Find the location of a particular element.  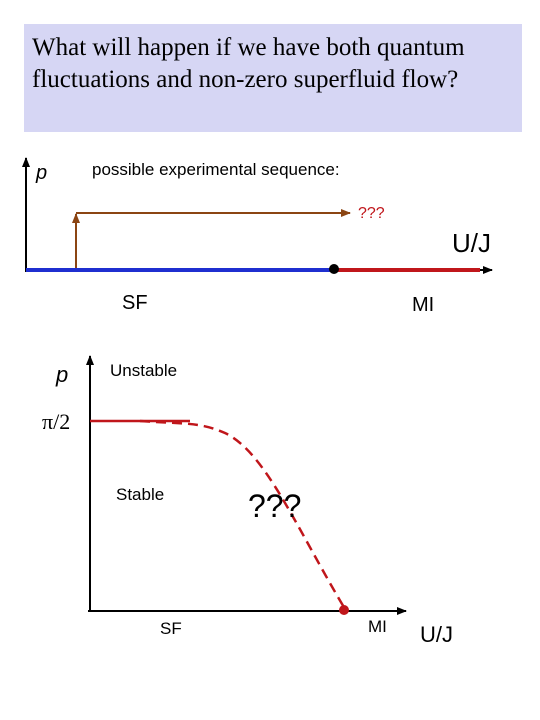

stability-boundary is located at coordinates (243, 514).